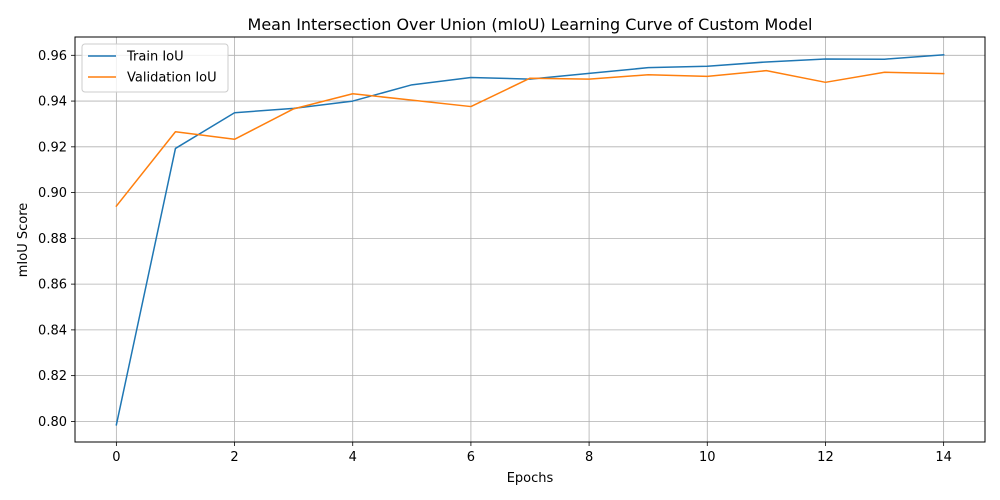  Describe the element at coordinates (471, 457) in the screenshot. I see `x-tick-label: 6` at that location.